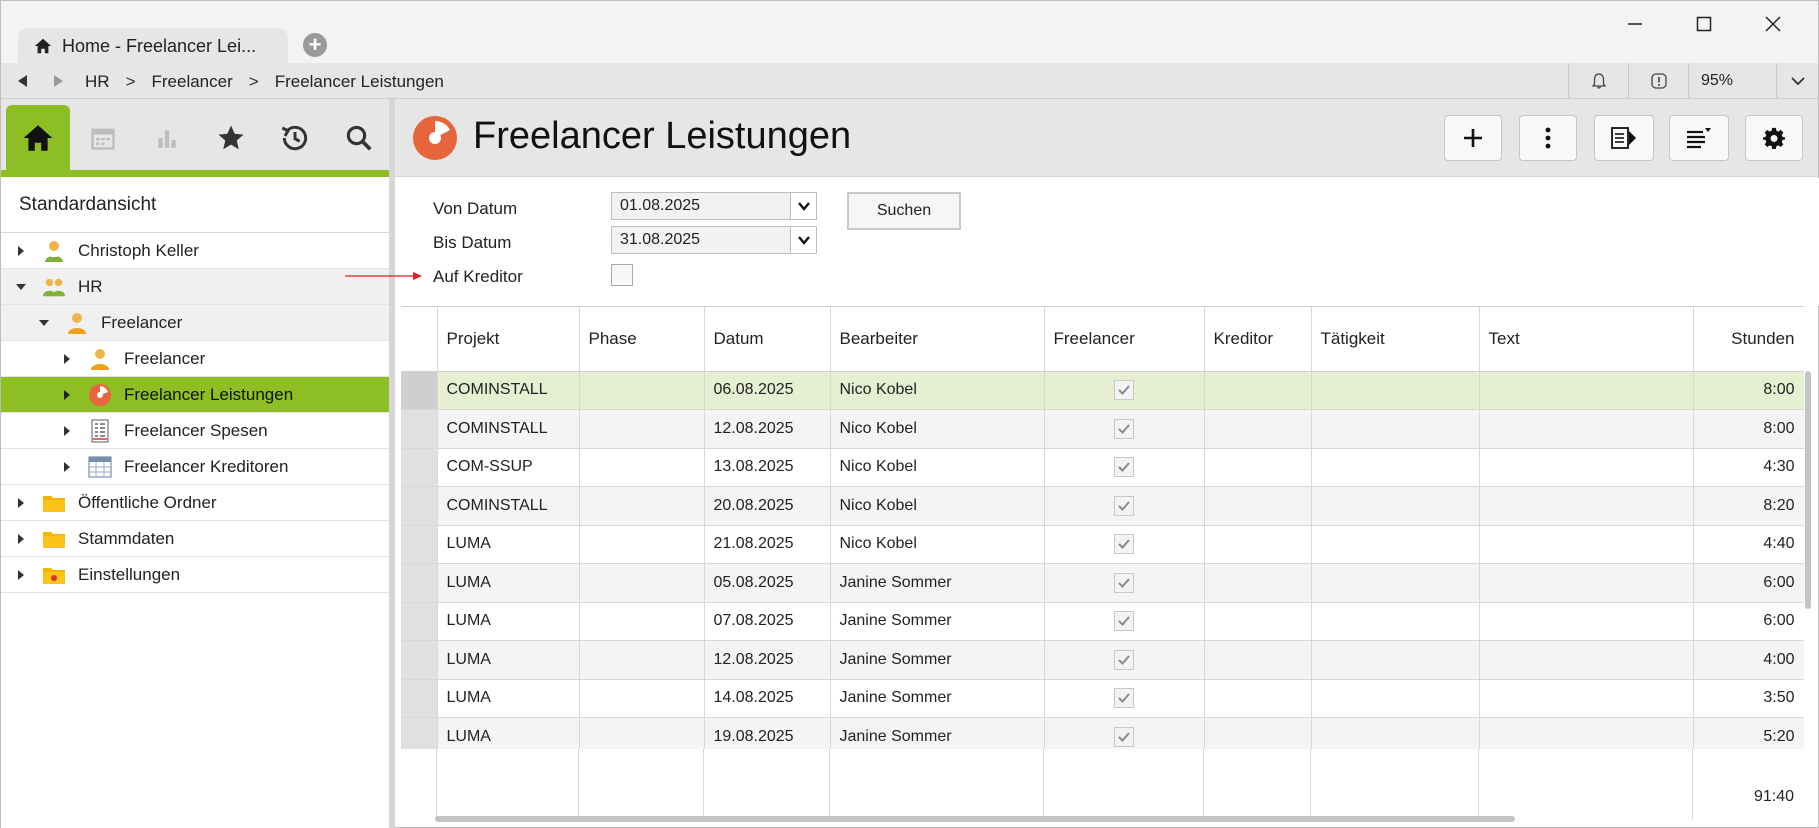 This screenshot has height=828, width=1819. Describe the element at coordinates (1774, 138) in the screenshot. I see `settings-button` at that location.